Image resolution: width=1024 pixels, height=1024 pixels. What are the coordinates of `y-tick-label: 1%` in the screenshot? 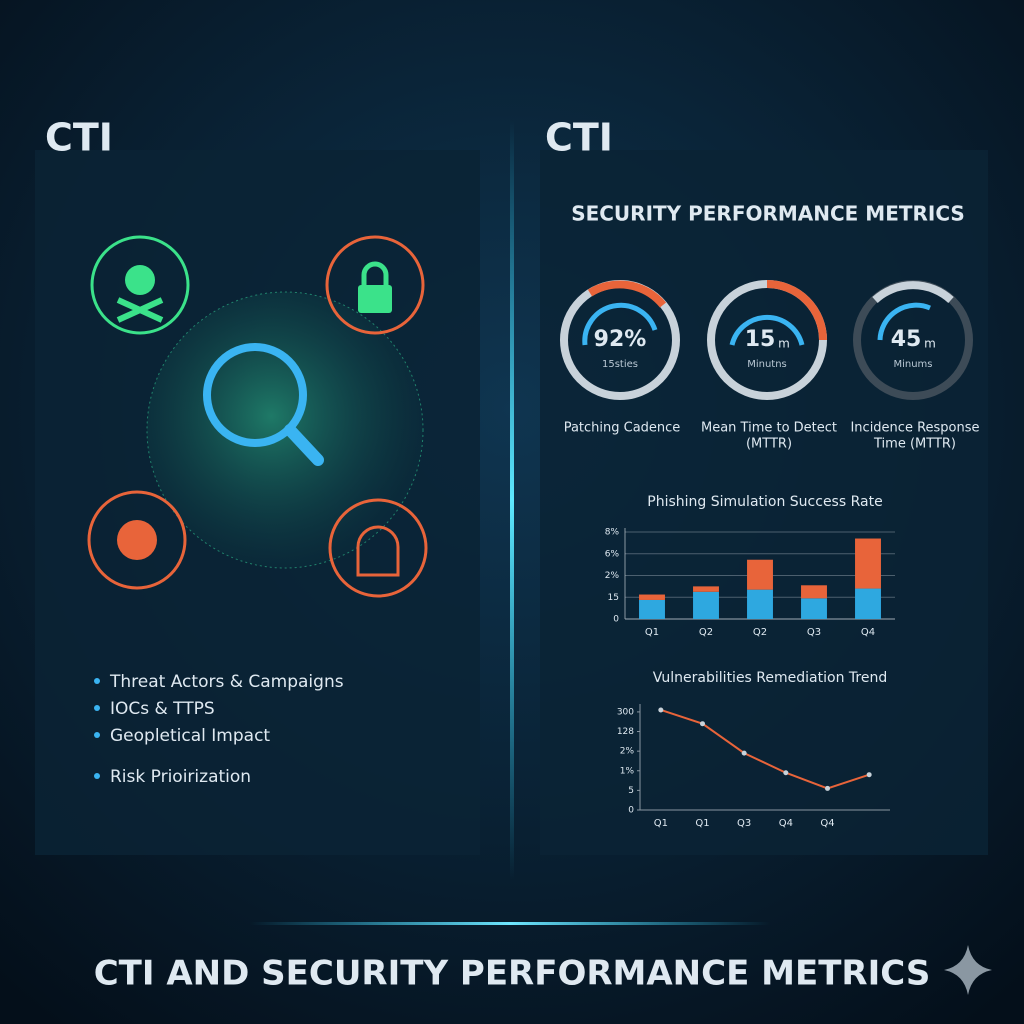 It's located at (627, 771).